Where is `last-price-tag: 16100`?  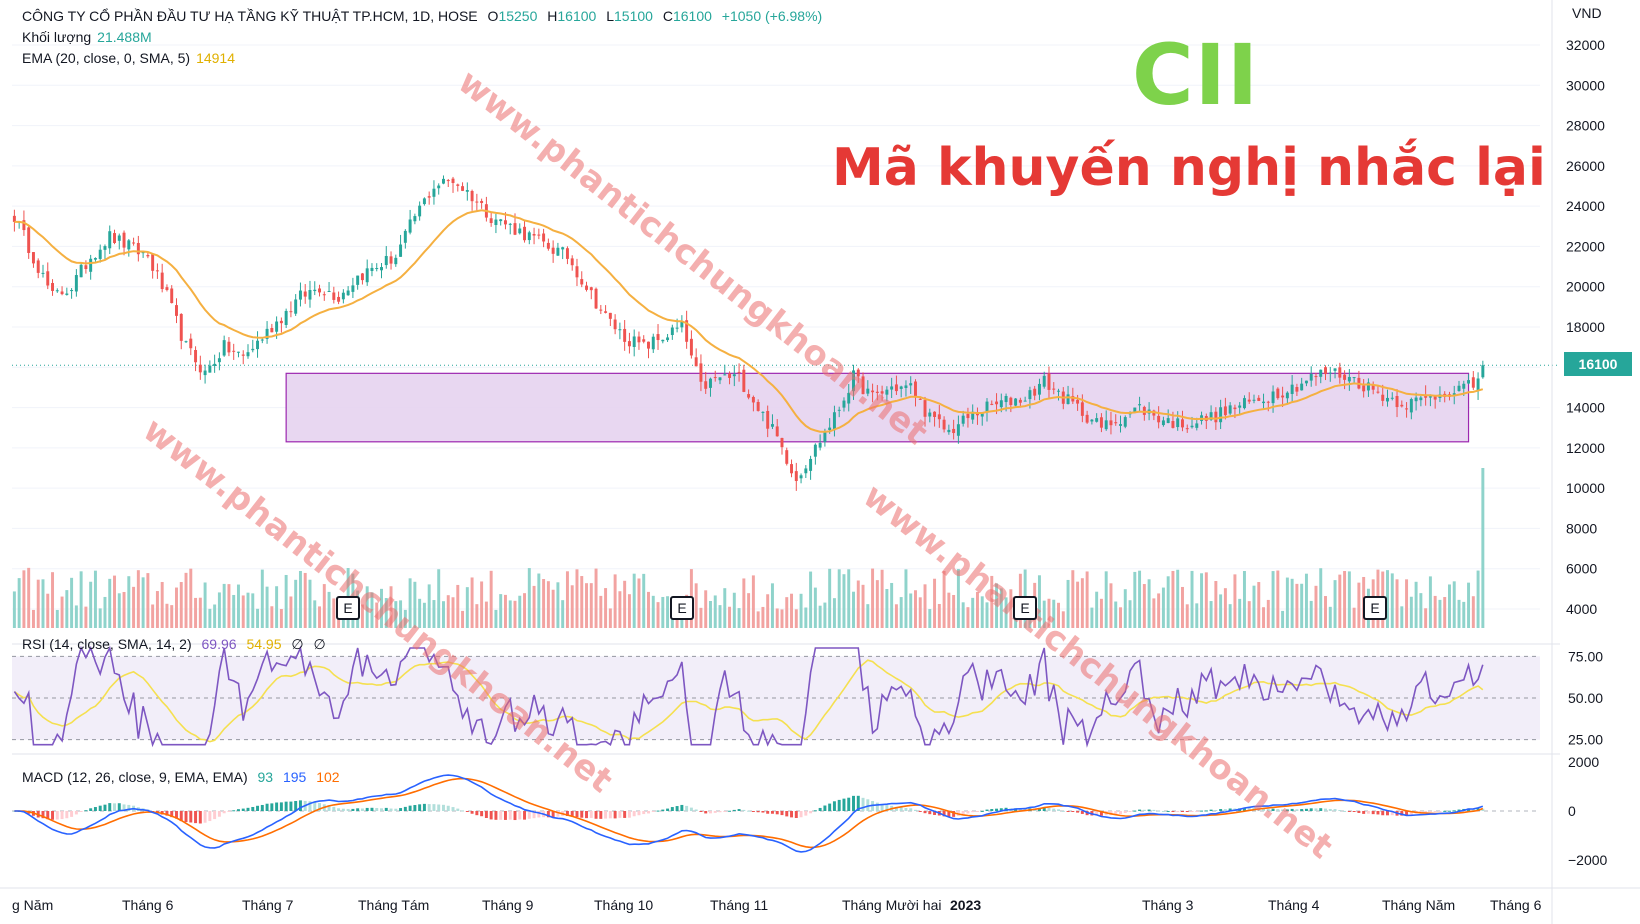 last-price-tag: 16100 is located at coordinates (1598, 364).